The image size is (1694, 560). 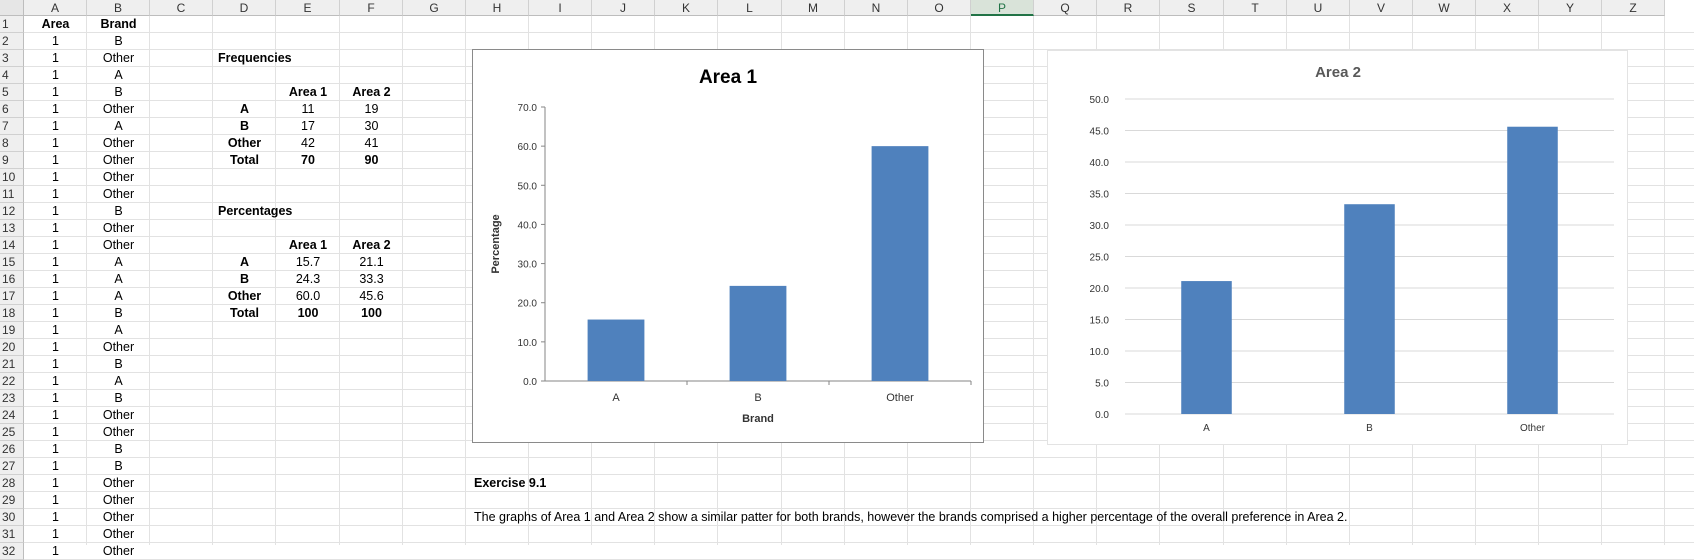 I want to click on column-header-f: F, so click(x=371, y=8).